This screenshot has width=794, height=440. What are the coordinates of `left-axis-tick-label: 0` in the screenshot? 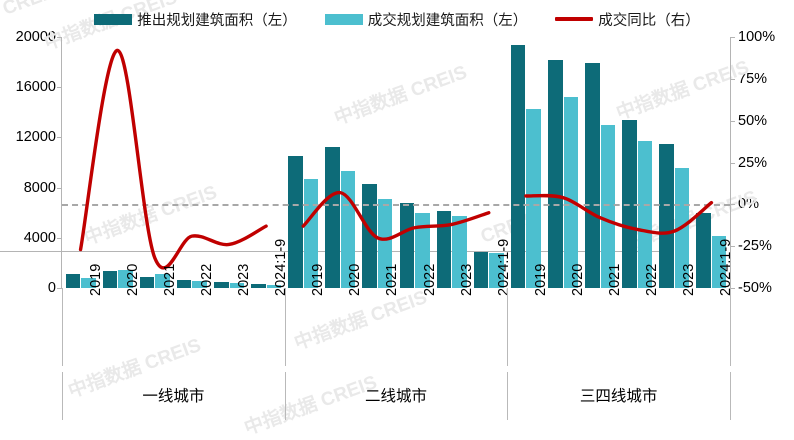 It's located at (51, 288).